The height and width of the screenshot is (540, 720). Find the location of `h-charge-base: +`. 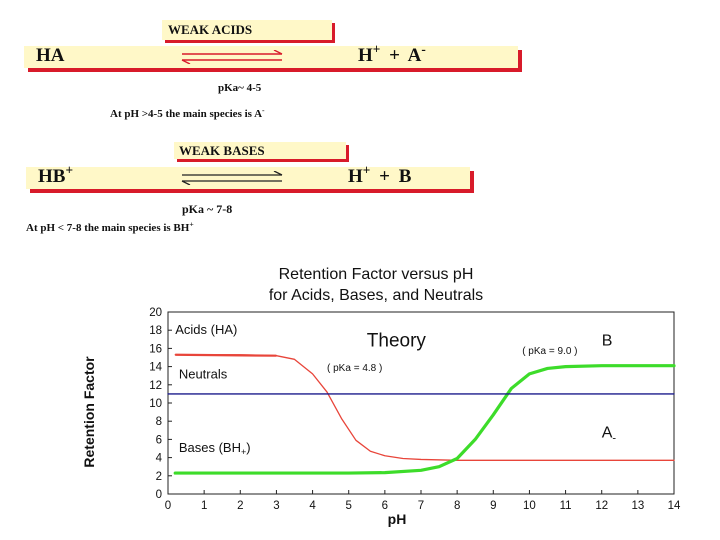

h-charge-base: + is located at coordinates (366, 170).